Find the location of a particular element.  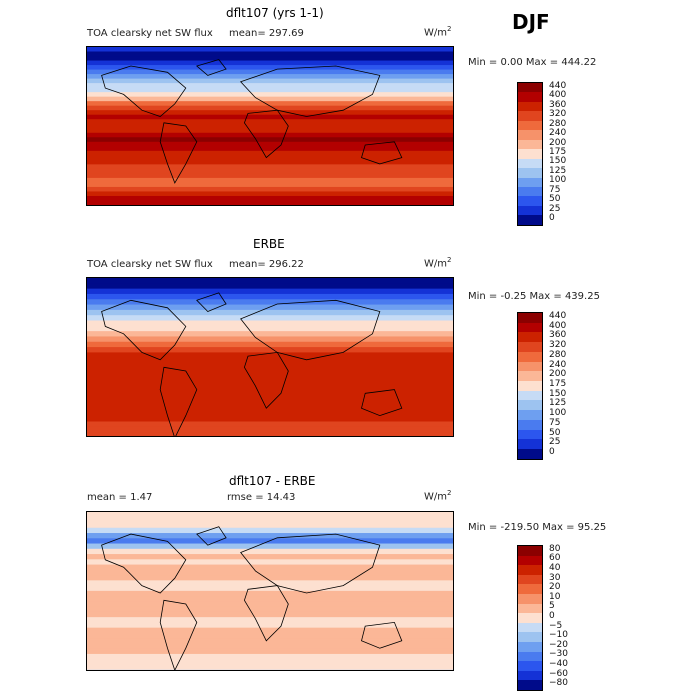

colorbar-tick-label: 240 is located at coordinates (558, 364).